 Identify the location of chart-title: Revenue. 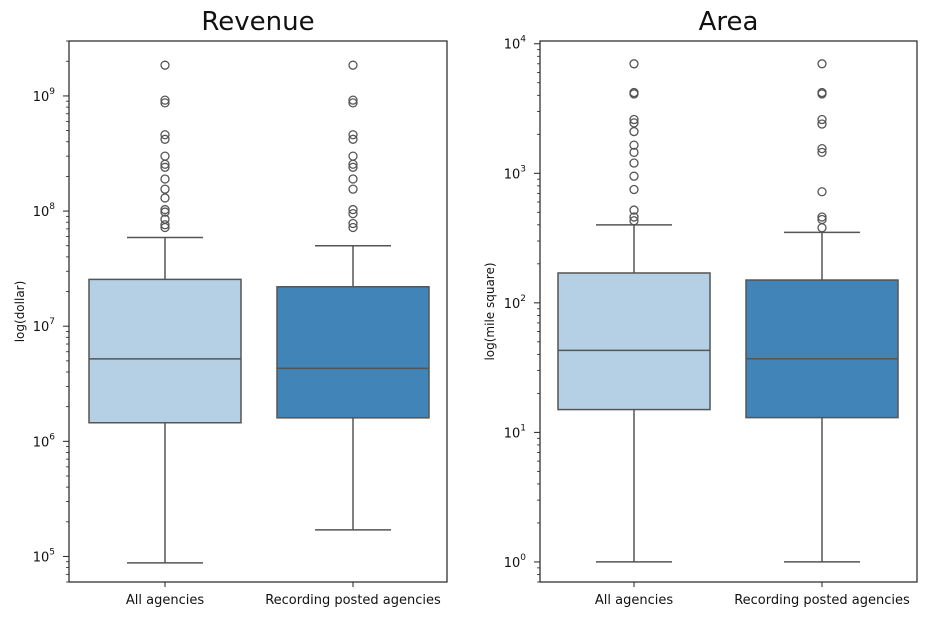
(257, 22).